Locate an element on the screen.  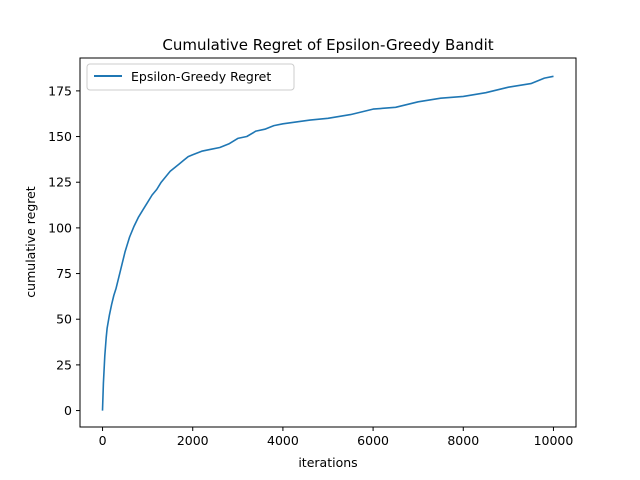
x-tick-label: 6000 is located at coordinates (373, 440).